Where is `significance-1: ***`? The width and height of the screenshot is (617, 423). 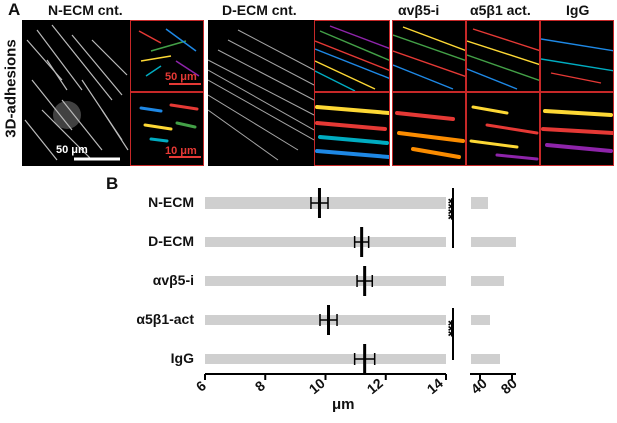
significance-1: *** is located at coordinates (447, 328).